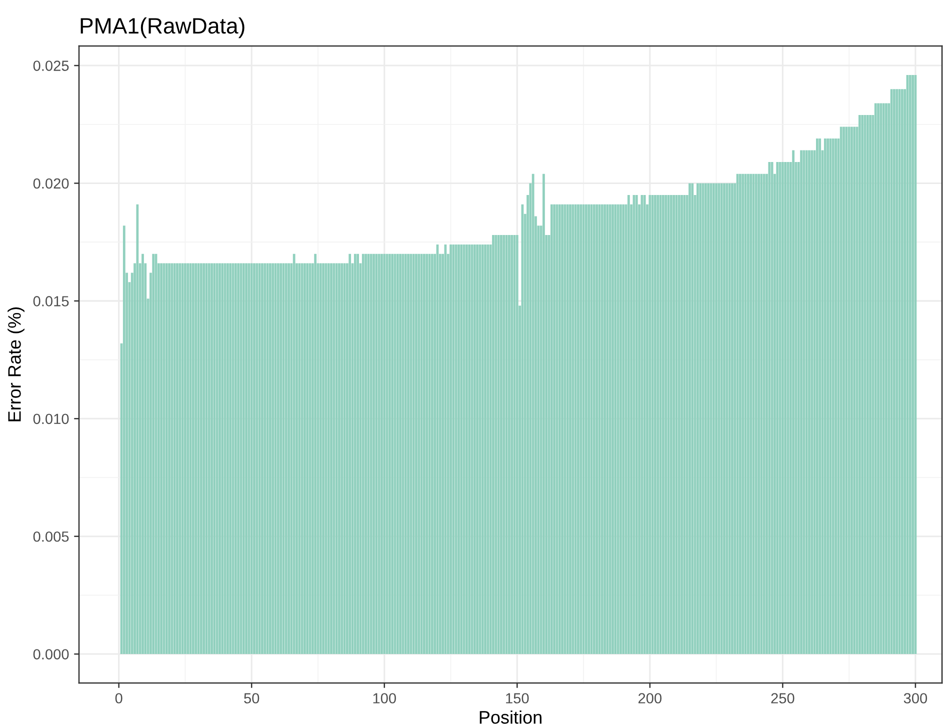  Describe the element at coordinates (782, 698) in the screenshot. I see `x-tick-label: 250` at that location.